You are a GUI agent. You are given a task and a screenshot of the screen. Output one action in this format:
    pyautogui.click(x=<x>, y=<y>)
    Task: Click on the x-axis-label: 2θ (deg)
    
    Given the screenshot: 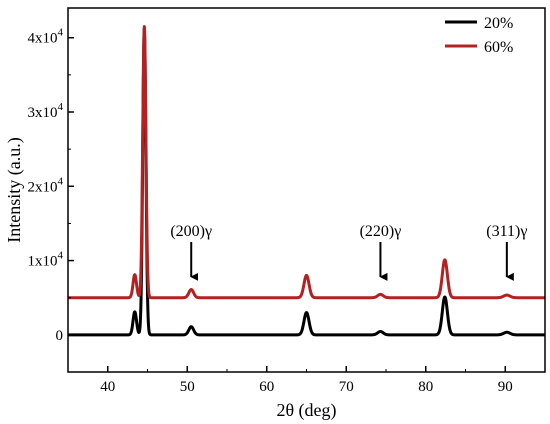 What is the action you would take?
    pyautogui.click(x=306, y=410)
    